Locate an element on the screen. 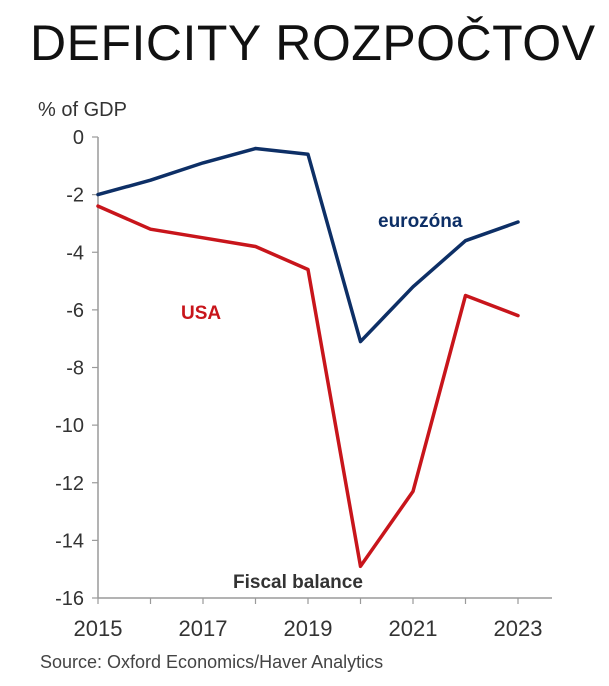 This screenshot has height=686, width=609. y-axis-label: % of GDP is located at coordinates (82, 110).